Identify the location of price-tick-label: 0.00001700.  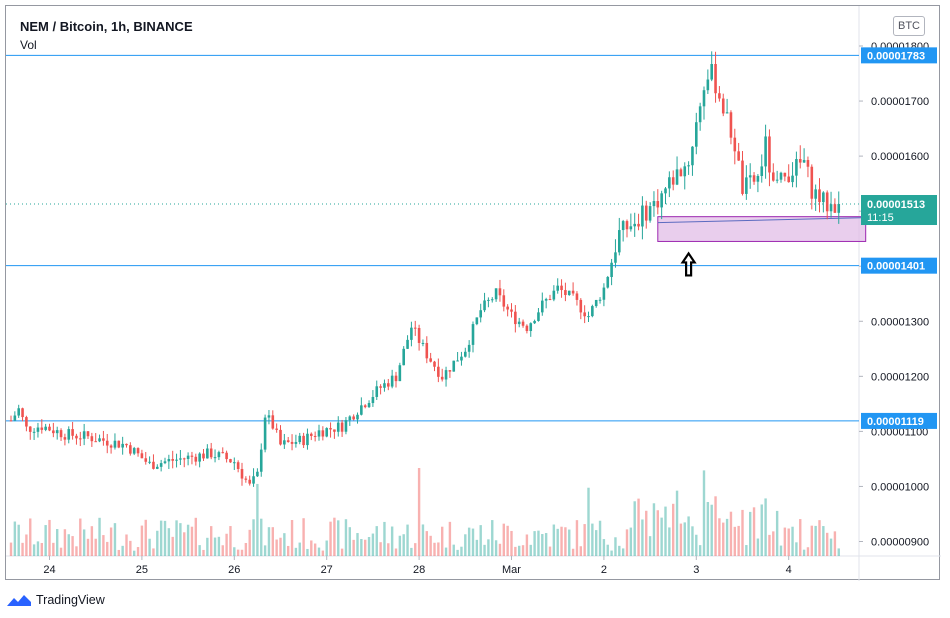
(900, 102).